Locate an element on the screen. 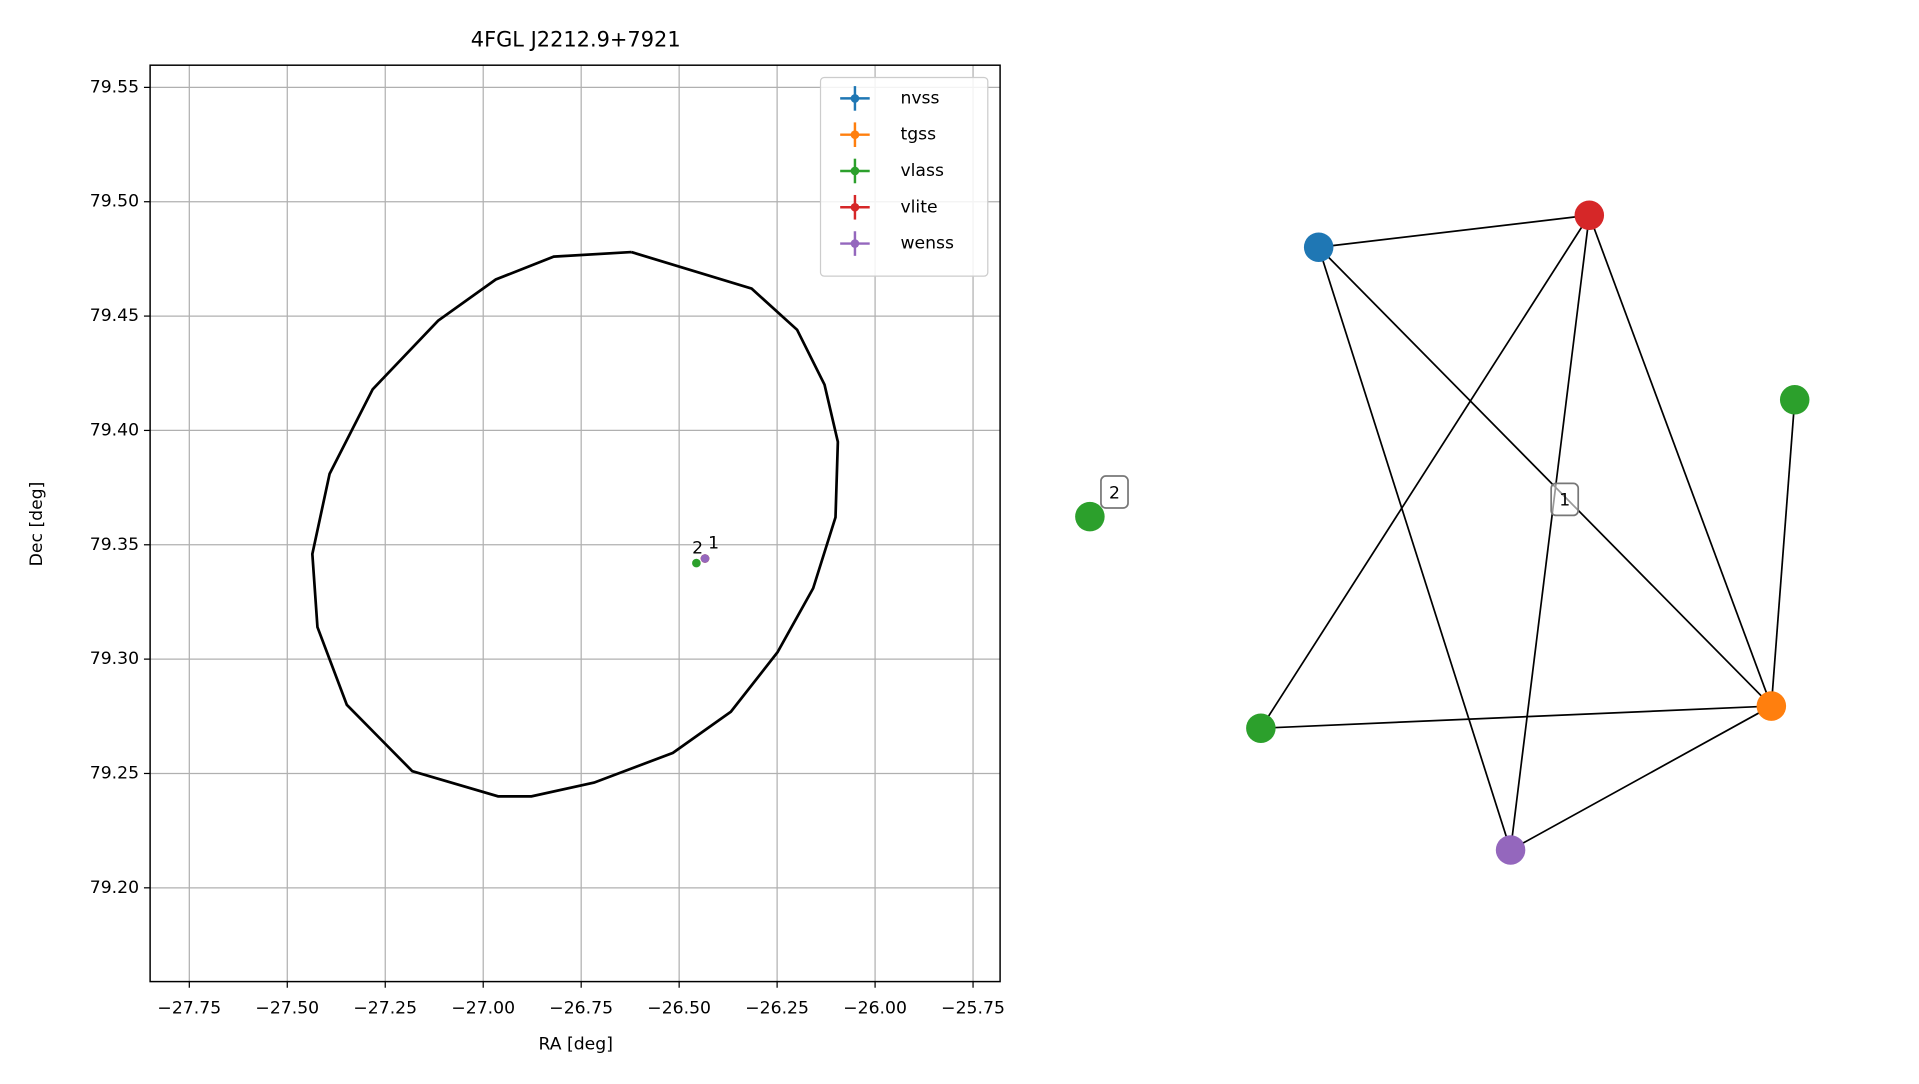  x-tick-label: −27.50 is located at coordinates (287, 1009).